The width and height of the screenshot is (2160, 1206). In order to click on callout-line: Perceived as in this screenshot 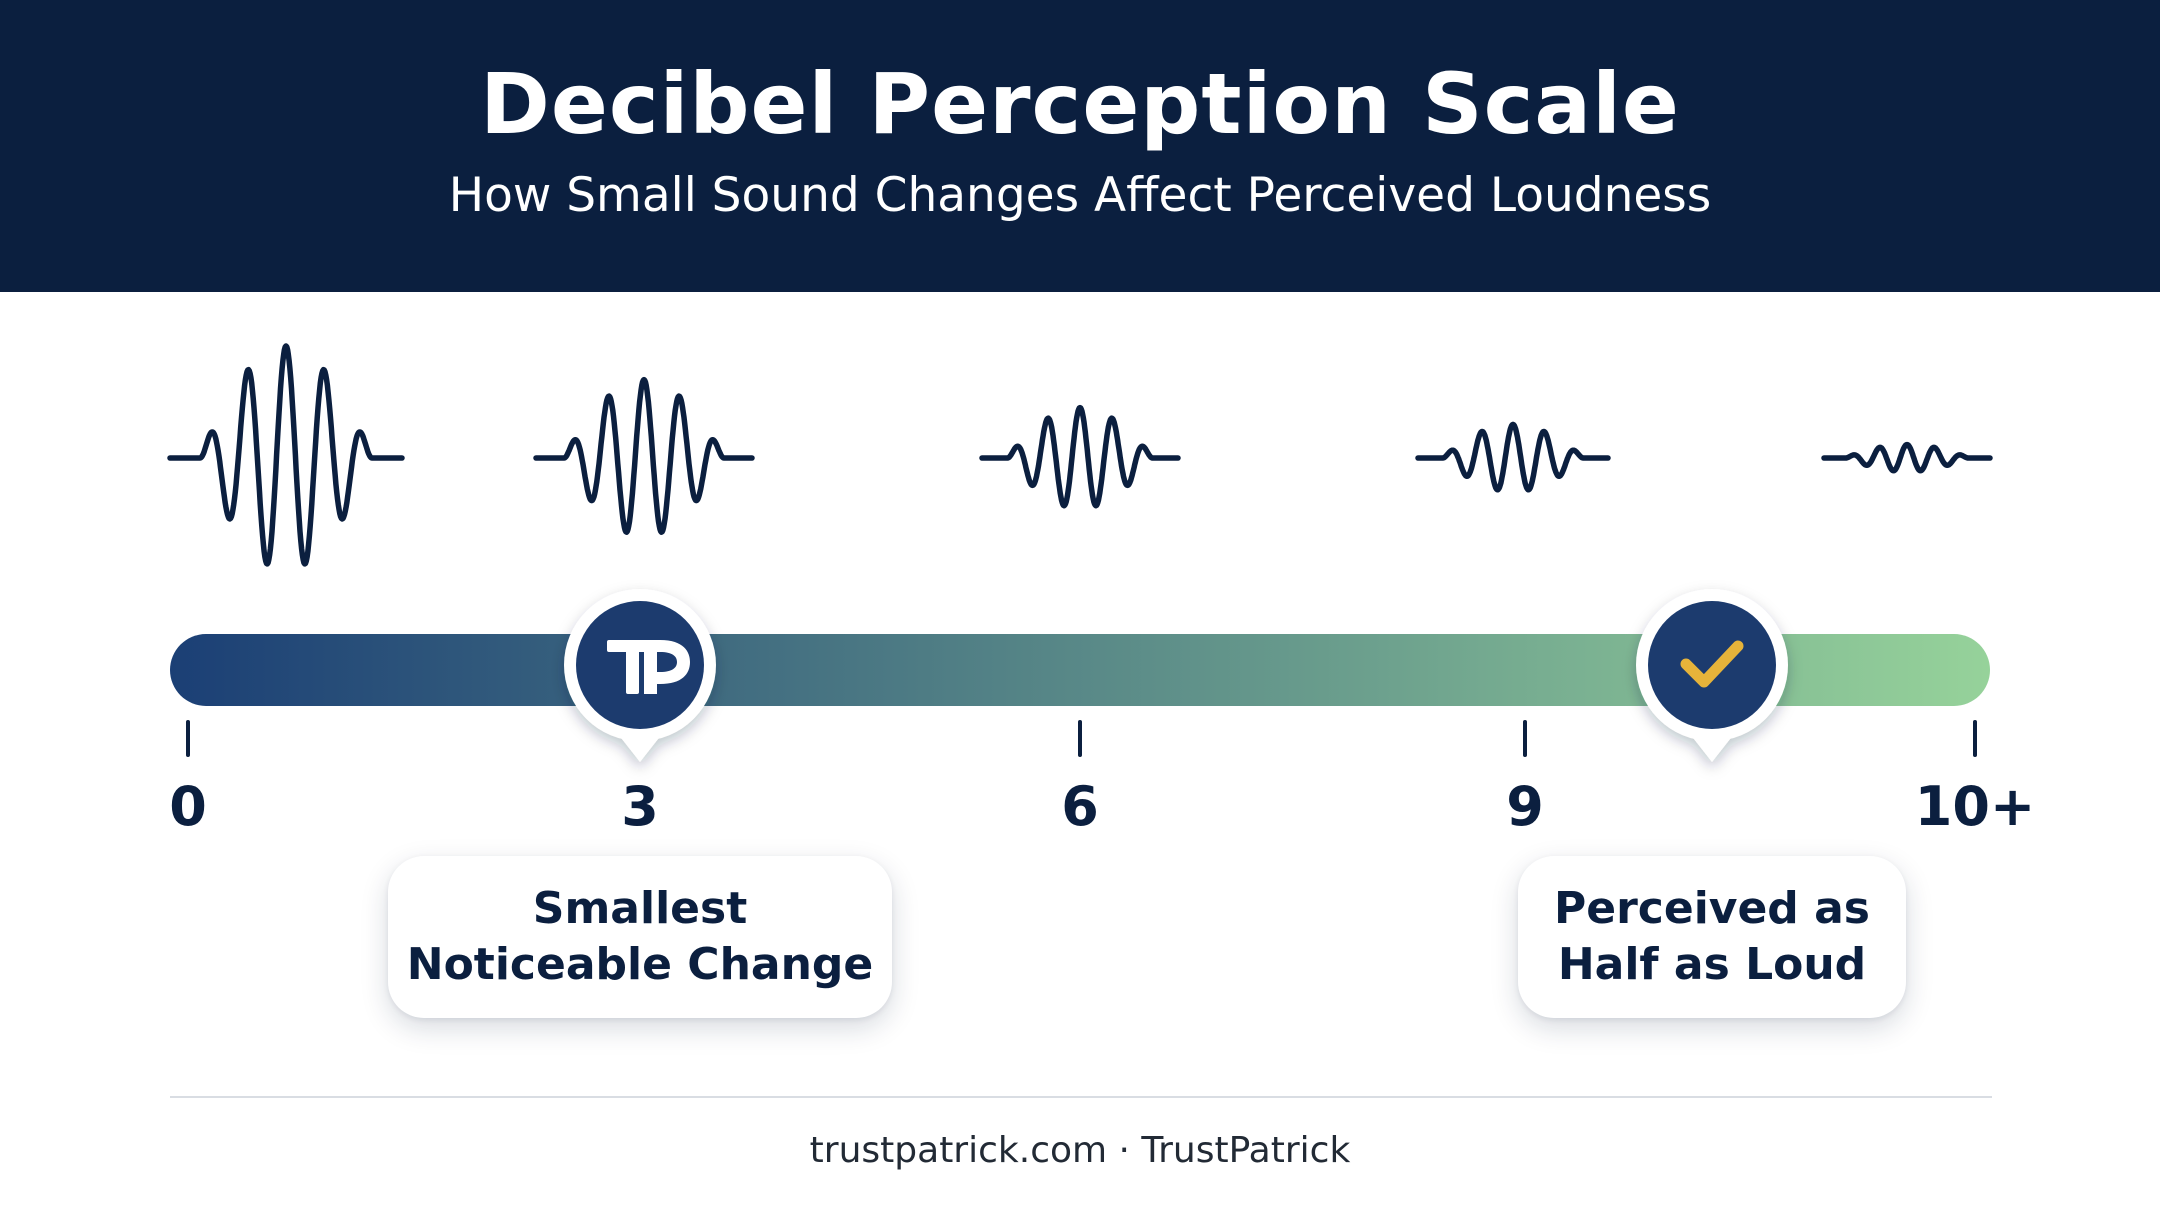, I will do `click(1711, 908)`.